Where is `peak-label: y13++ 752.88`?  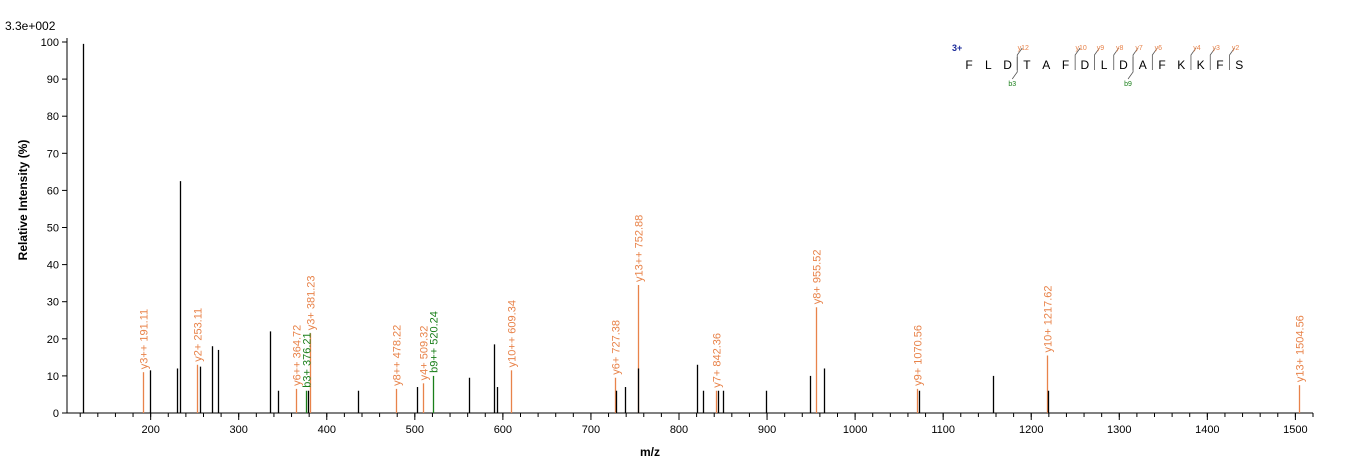 peak-label: y13++ 752.88 is located at coordinates (640, 248).